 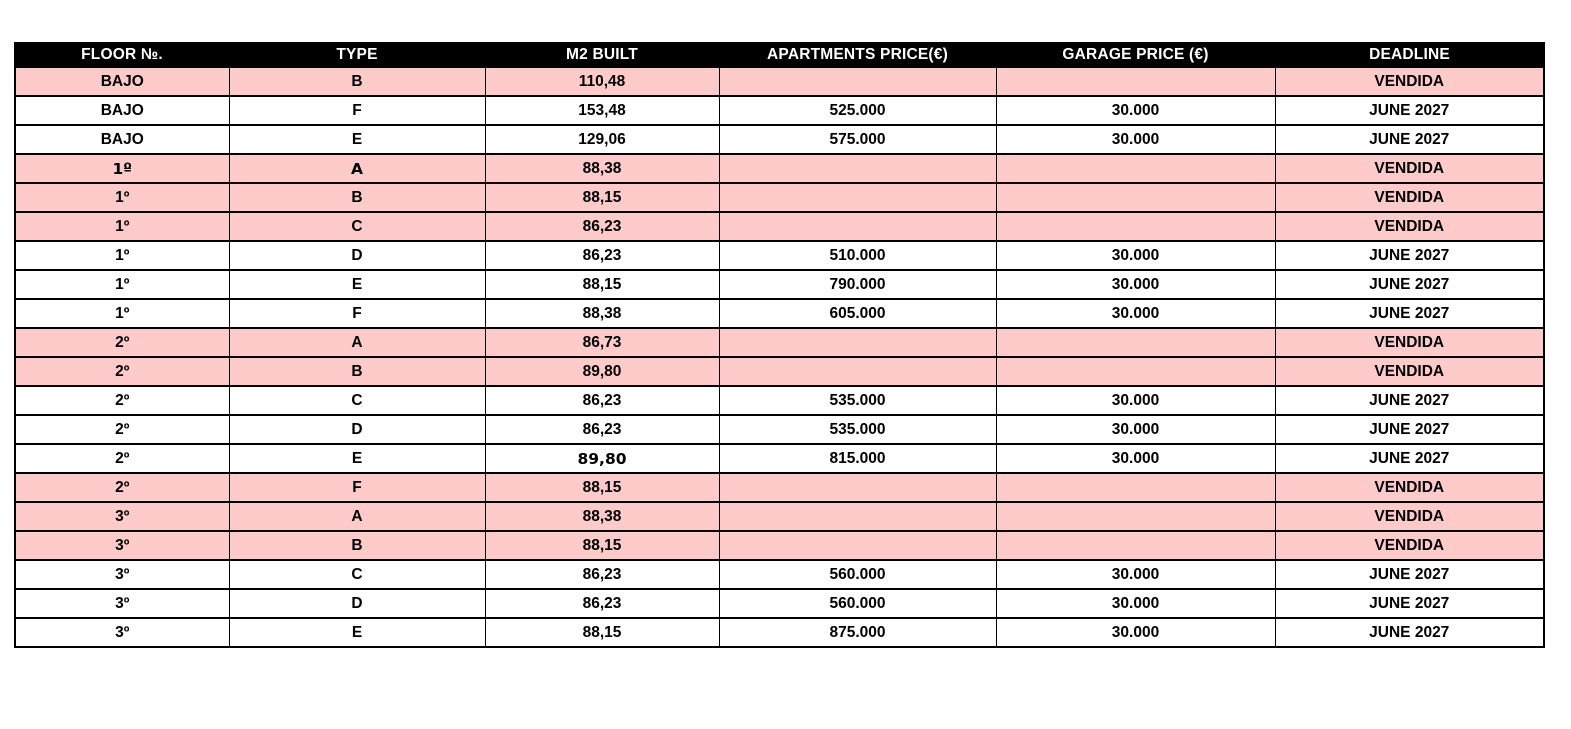 What do you see at coordinates (602, 458) in the screenshot?
I see `cell-m2-built: 89,80` at bounding box center [602, 458].